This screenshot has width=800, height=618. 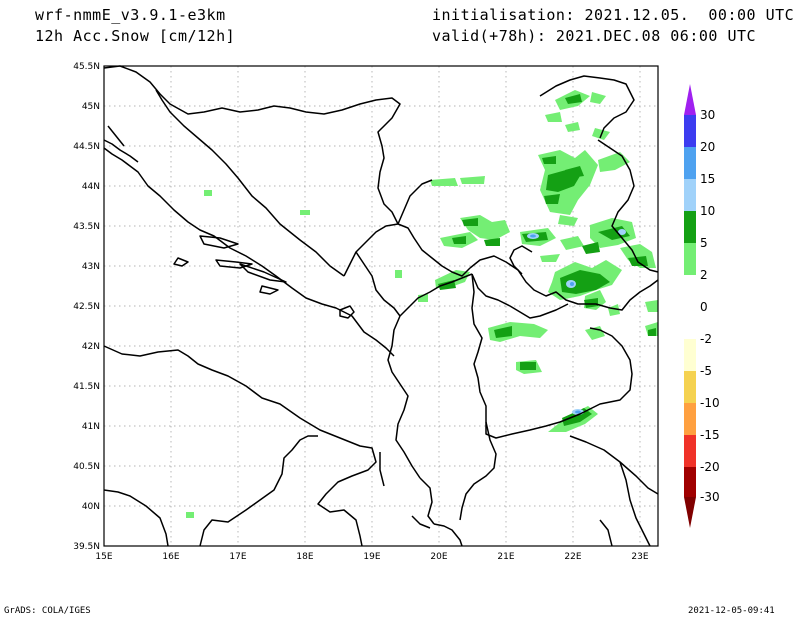 What do you see at coordinates (731, 611) in the screenshot?
I see `footer-timestamp: 2021-12-05-09:41` at bounding box center [731, 611].